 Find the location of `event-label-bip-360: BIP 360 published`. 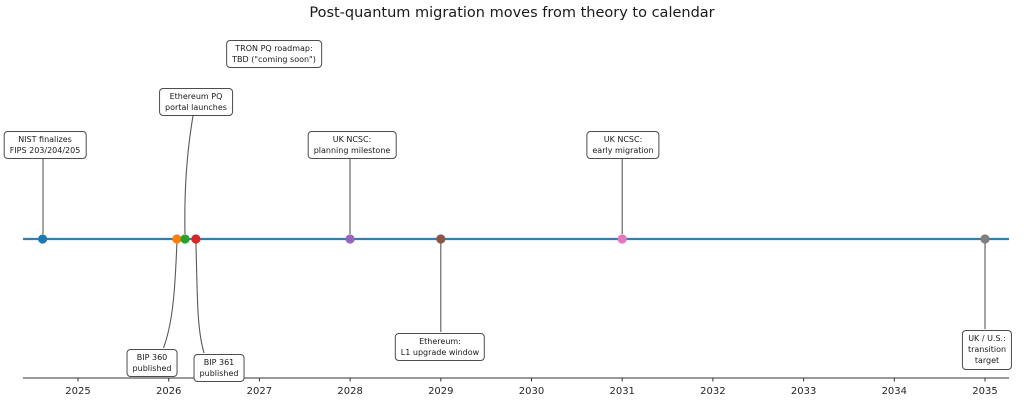

event-label-bip-360: BIP 360 published is located at coordinates (152, 363).